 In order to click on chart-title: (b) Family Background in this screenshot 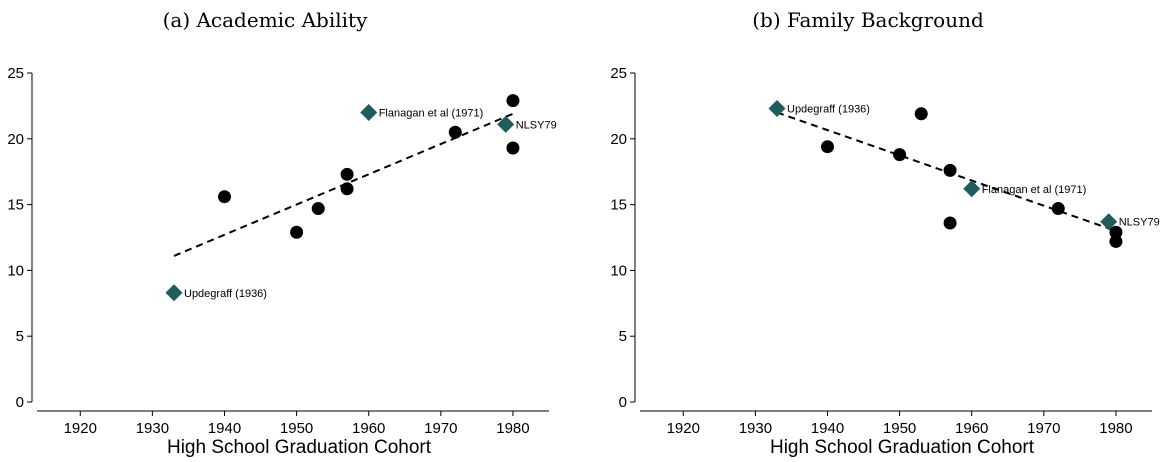, I will do `click(868, 20)`.